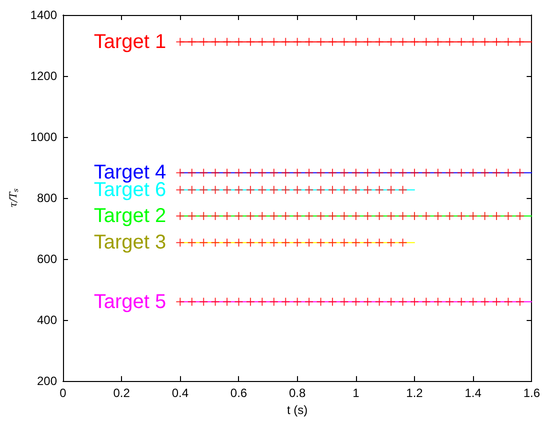  Describe the element at coordinates (130, 41) in the screenshot. I see `series-label: Target 1` at that location.